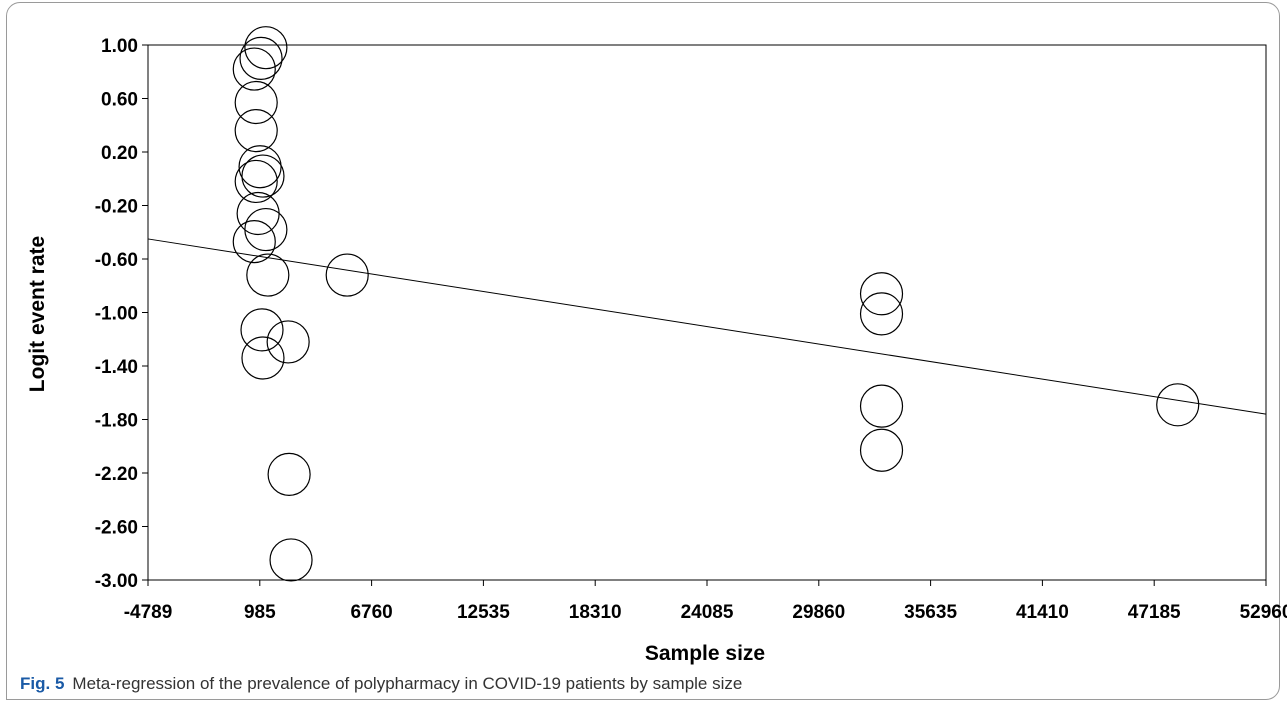  I want to click on x-tick-label: 52960, so click(1263, 612).